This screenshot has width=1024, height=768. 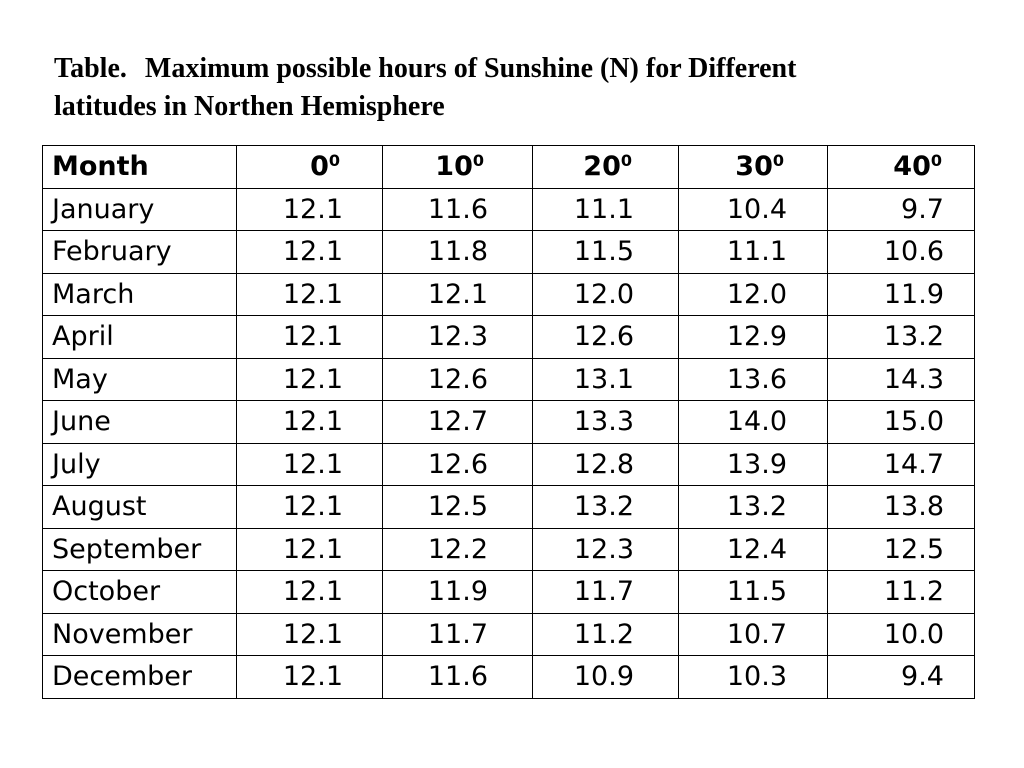 I want to click on sunshine-hours-cell: 10.7, so click(x=753, y=634).